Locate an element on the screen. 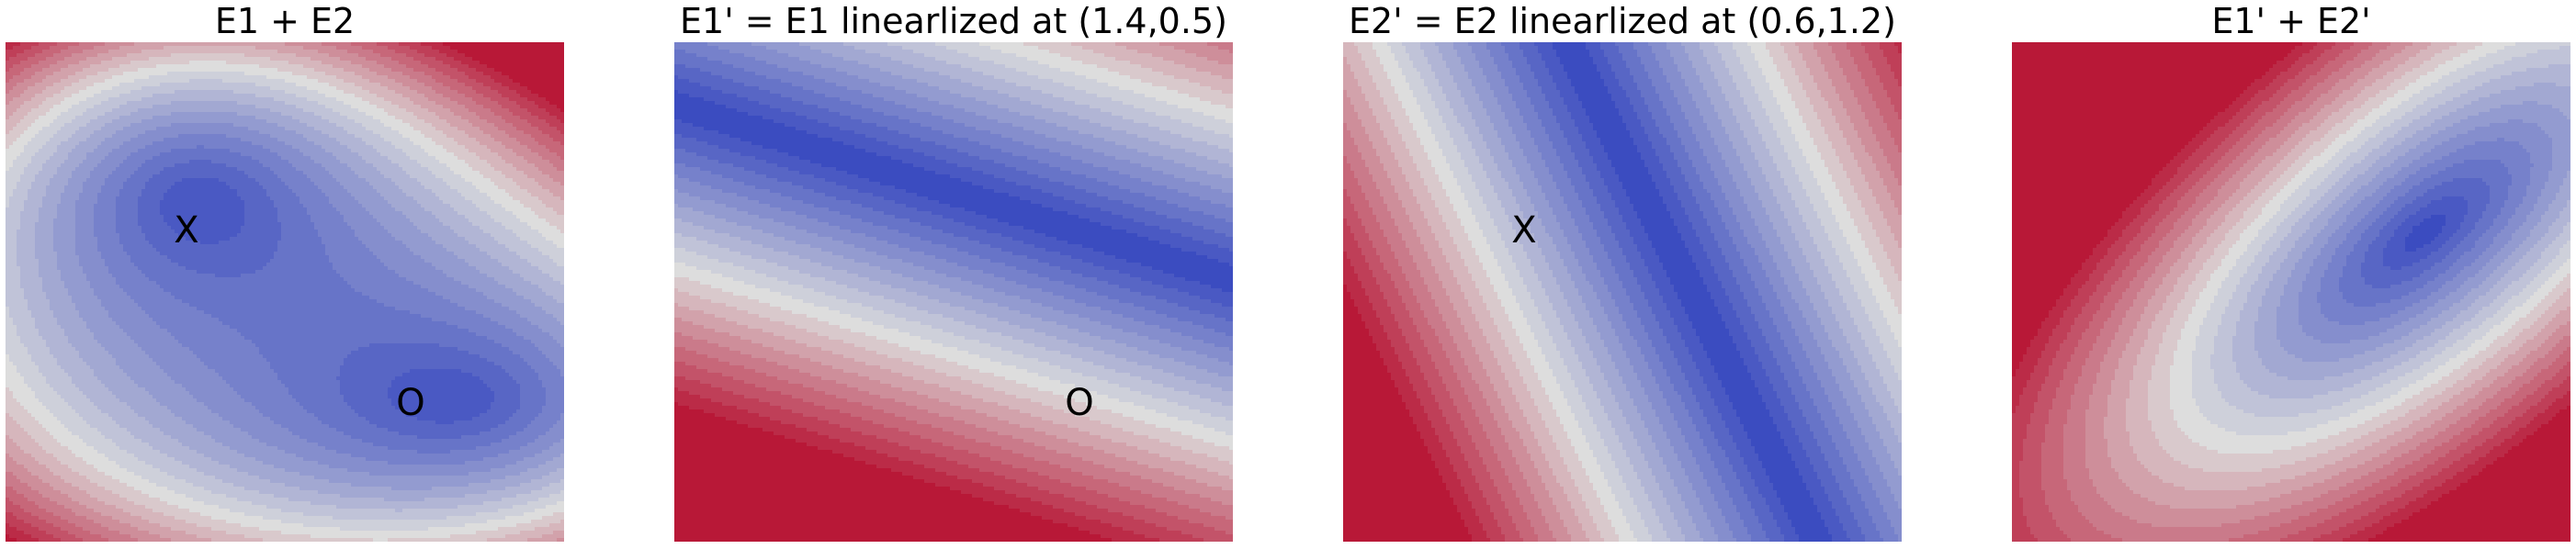  panel-title: E2' = E2 linearlized at (0.6,1.2) is located at coordinates (1622, 21).